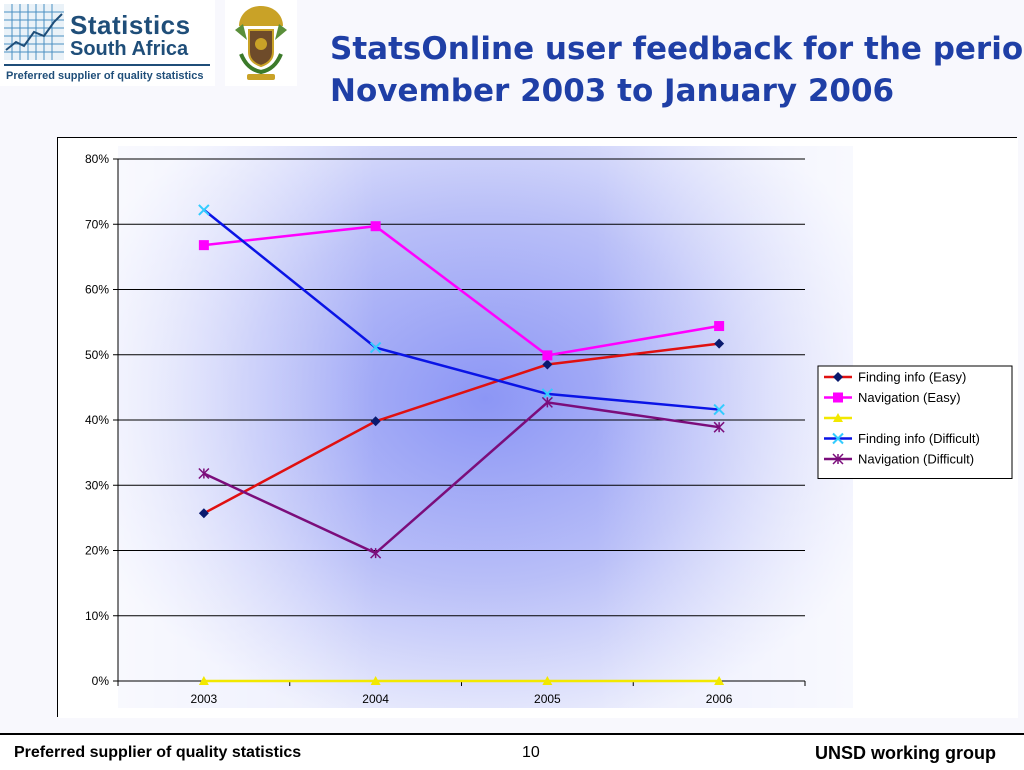  What do you see at coordinates (204, 699) in the screenshot?
I see `x-tick-label: 2003` at bounding box center [204, 699].